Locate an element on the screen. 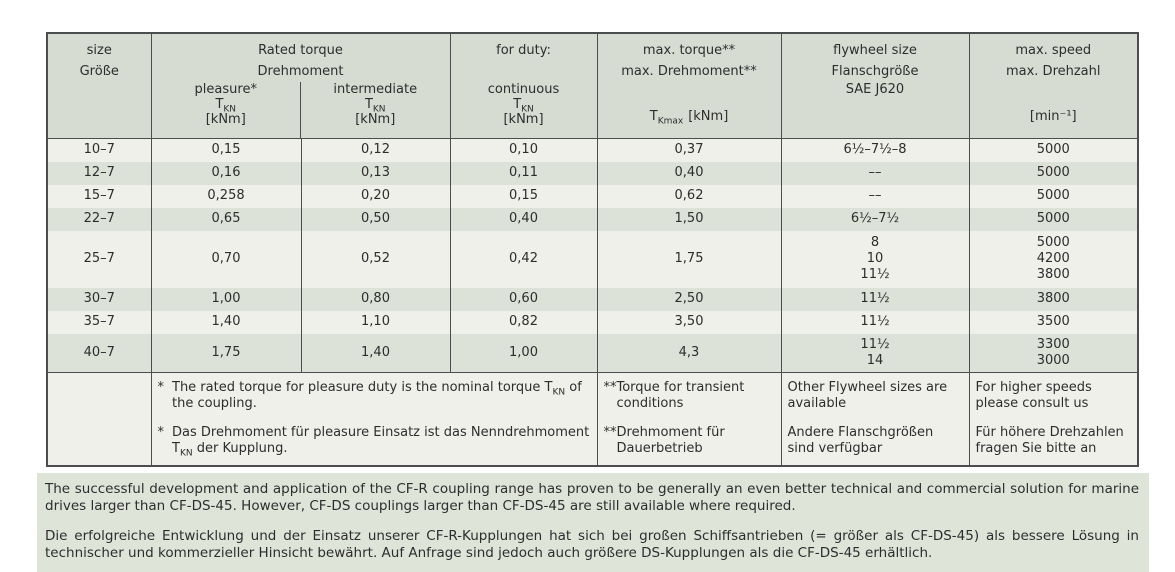 The image size is (1175, 572). cell-pleasure: 0,258 is located at coordinates (225, 196).